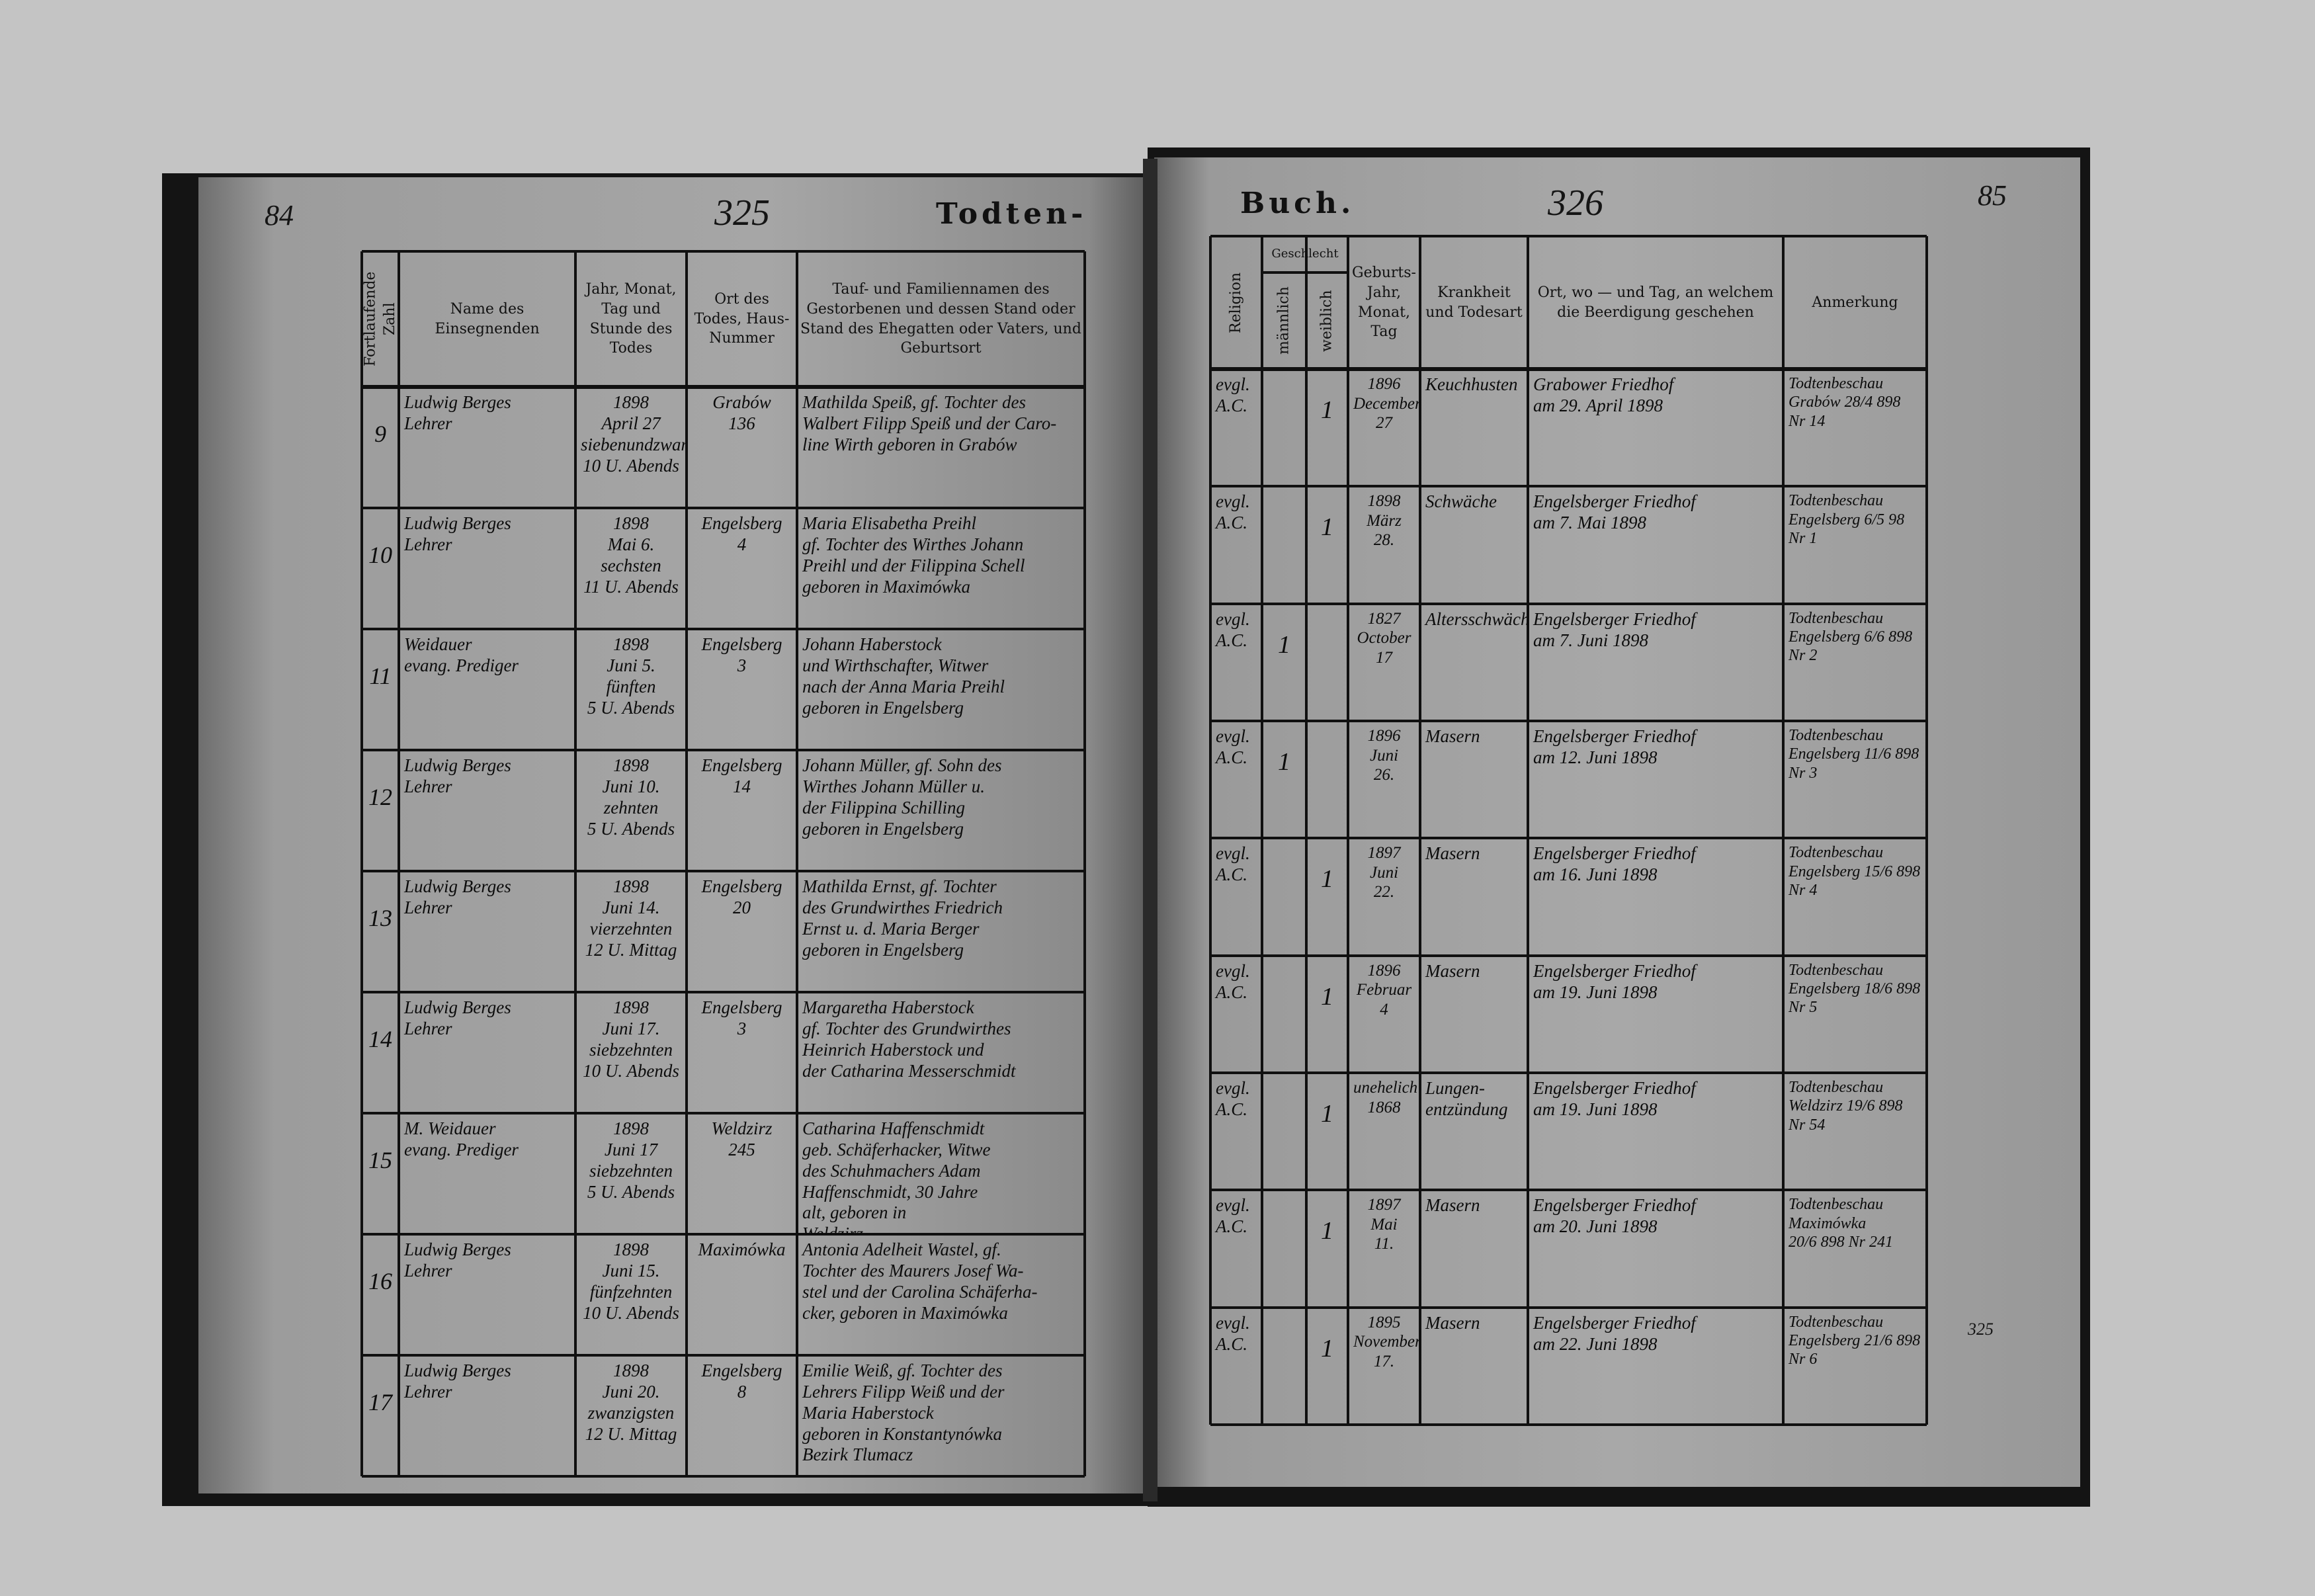 The image size is (2315, 1596). What do you see at coordinates (1981, 1329) in the screenshot?
I see `margin-note: 325` at bounding box center [1981, 1329].